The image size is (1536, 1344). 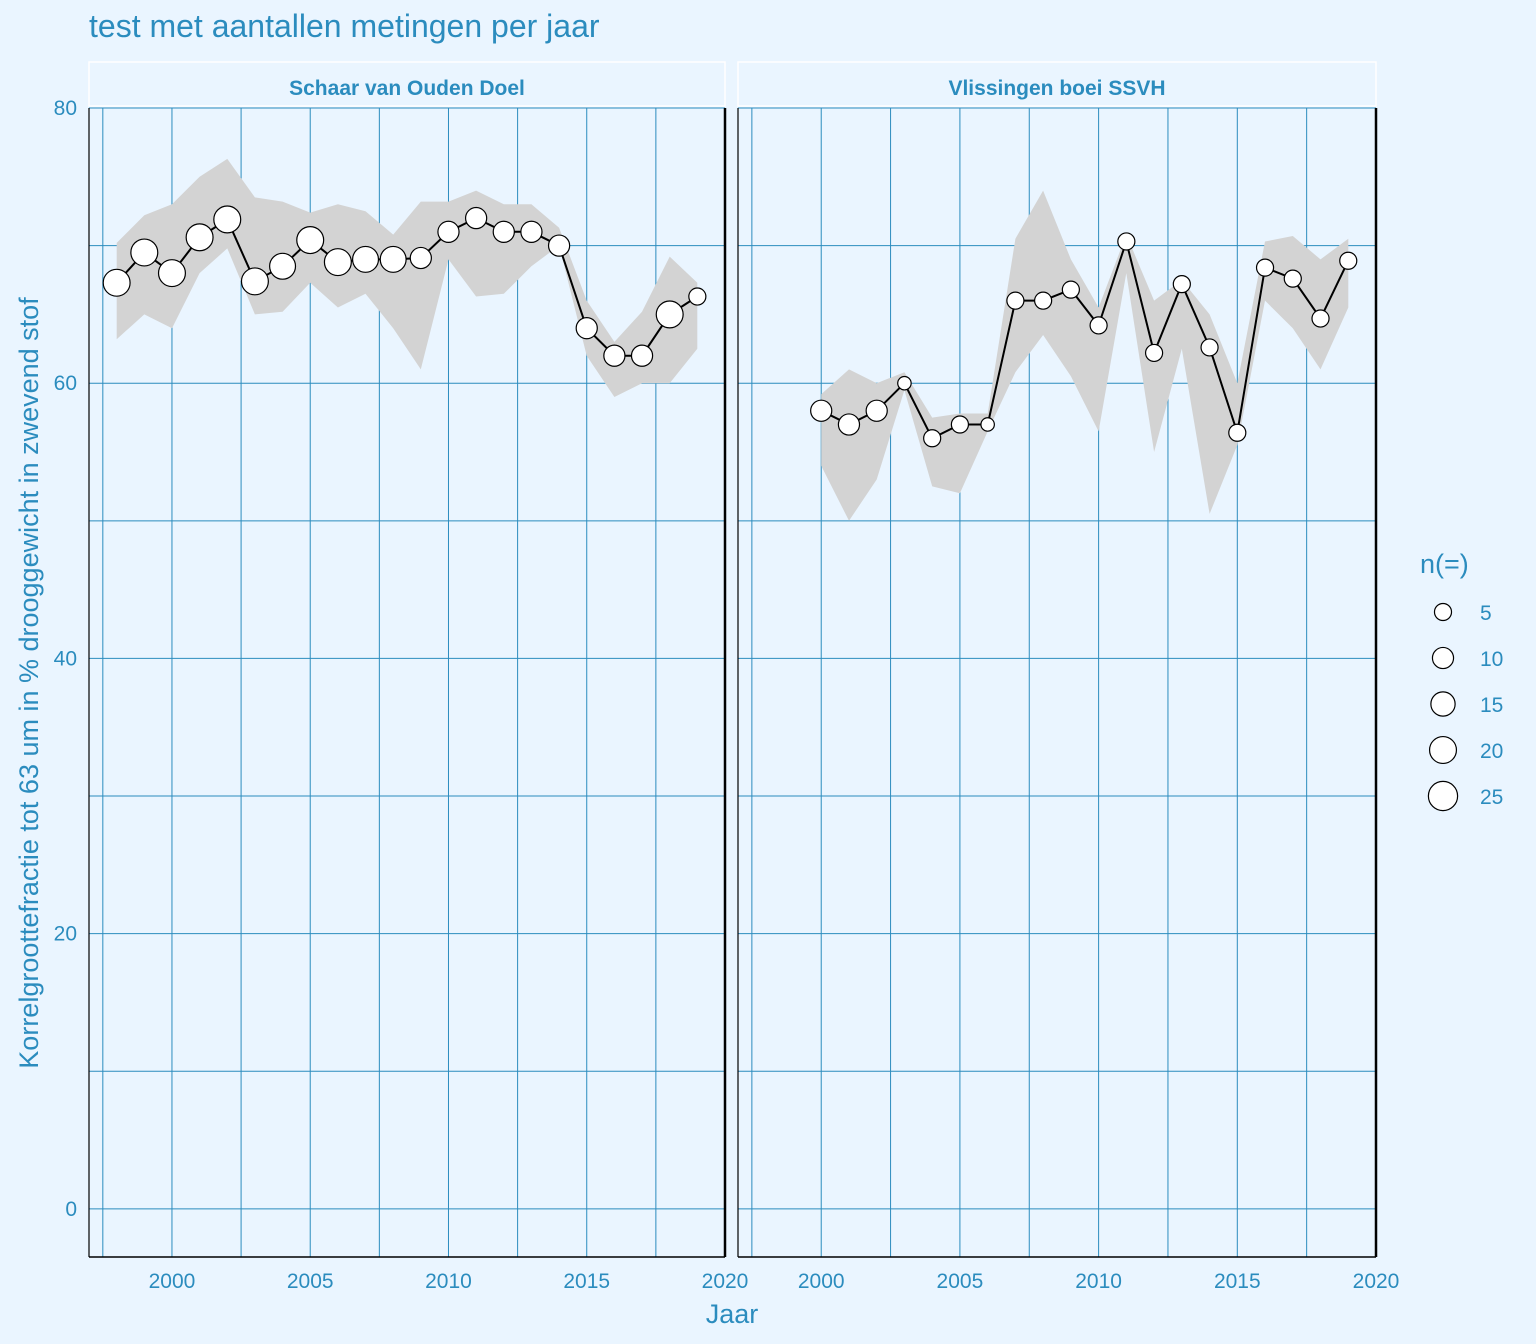 I want to click on size-legend: n(=) 5 10 15 20 25, so click(x=1461, y=680).